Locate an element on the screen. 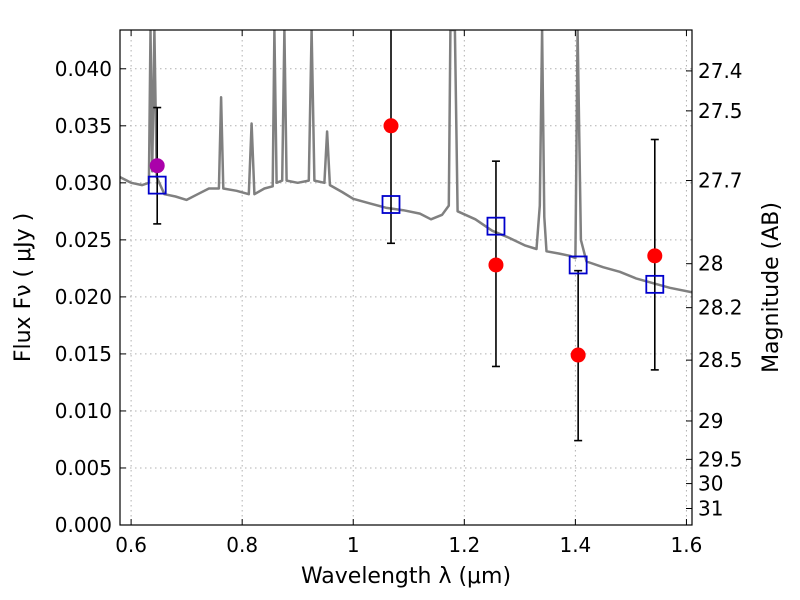  magnitude-tick-label: 29.5 is located at coordinates (720, 459).